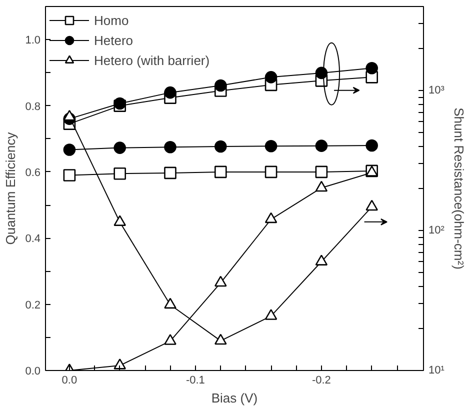 This screenshot has height=408, width=469. I want to click on legend-label: Homo, so click(111, 20).